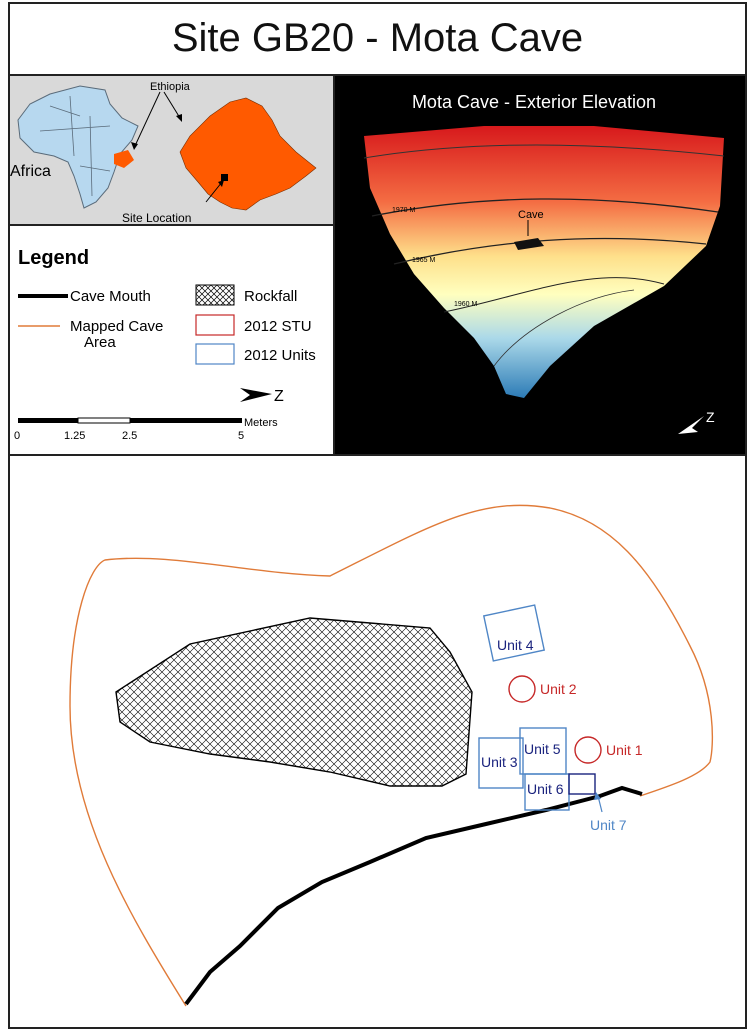  I want to click on unit-4-label: Unit 4, so click(515, 645).